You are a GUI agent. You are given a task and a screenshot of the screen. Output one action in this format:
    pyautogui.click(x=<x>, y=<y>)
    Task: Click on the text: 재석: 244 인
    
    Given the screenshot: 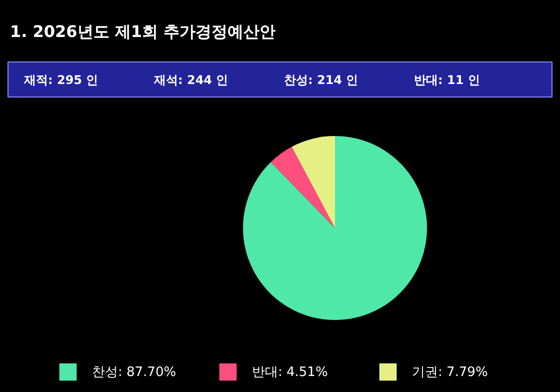 What is the action you would take?
    pyautogui.click(x=190, y=80)
    